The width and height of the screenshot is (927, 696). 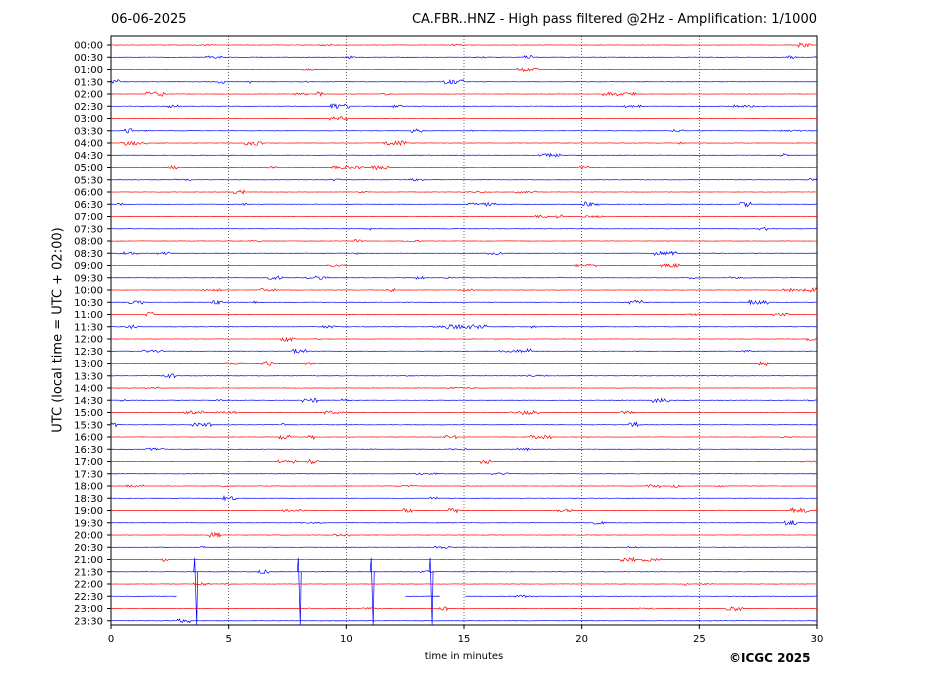 I want to click on trace-00:30, so click(x=464, y=57).